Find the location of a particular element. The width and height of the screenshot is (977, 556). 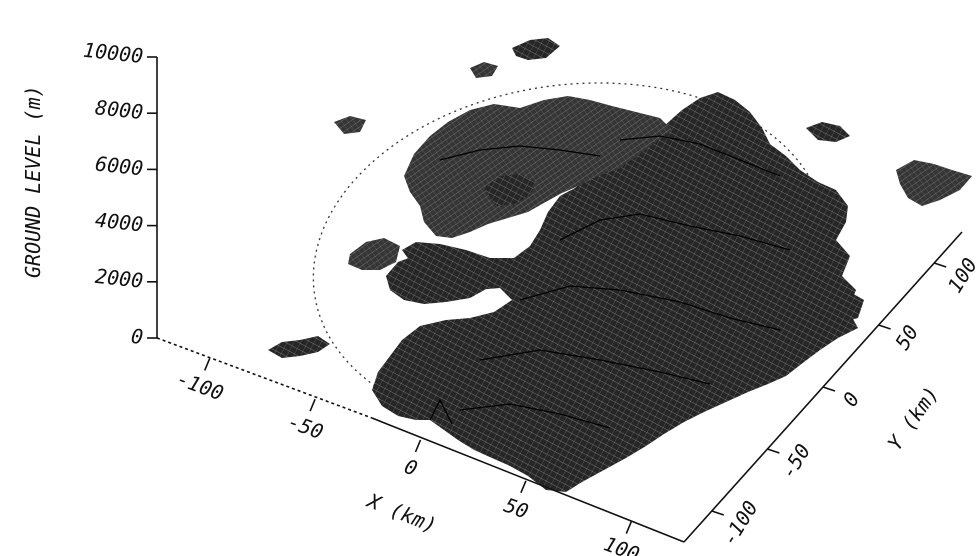

y-tick-label: 100 is located at coordinates (960, 275).